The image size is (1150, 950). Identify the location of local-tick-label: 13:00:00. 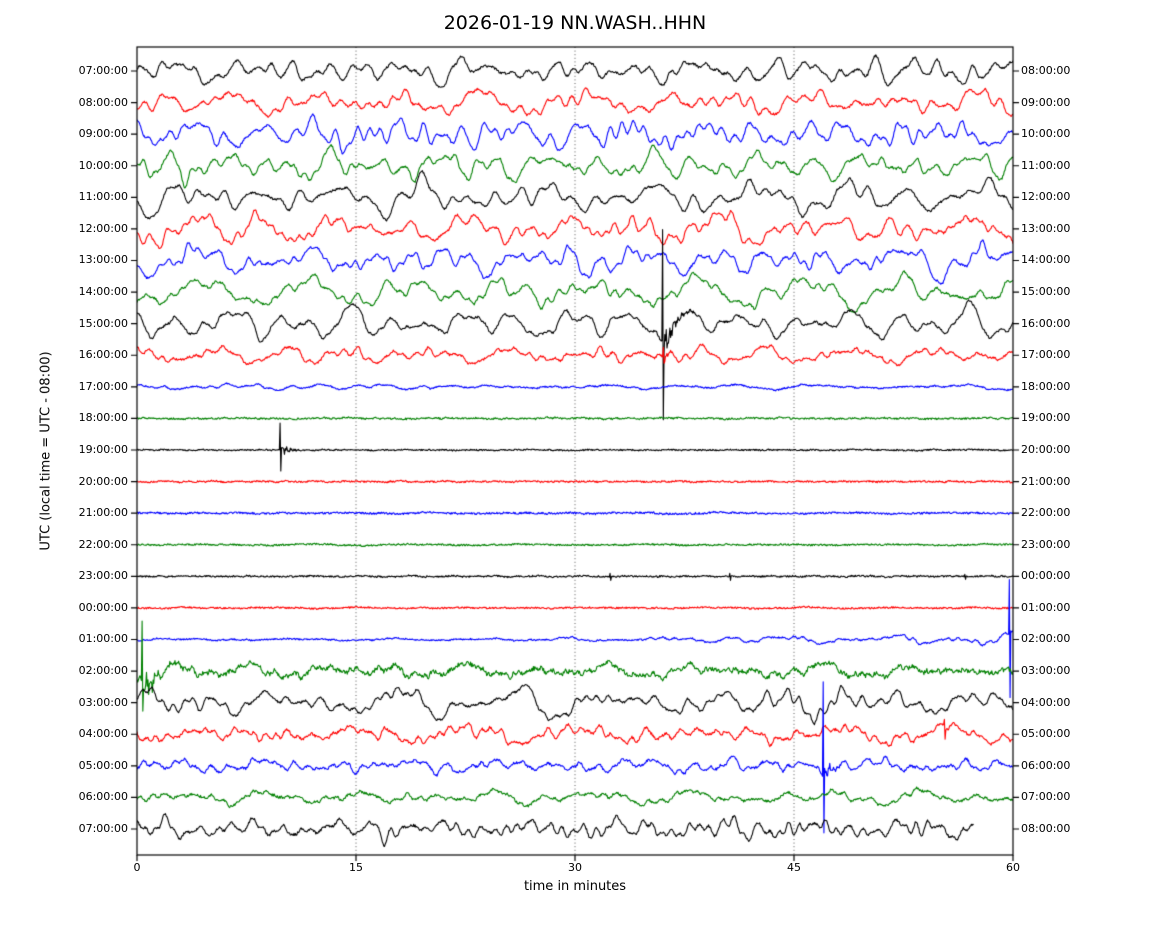
(1046, 228).